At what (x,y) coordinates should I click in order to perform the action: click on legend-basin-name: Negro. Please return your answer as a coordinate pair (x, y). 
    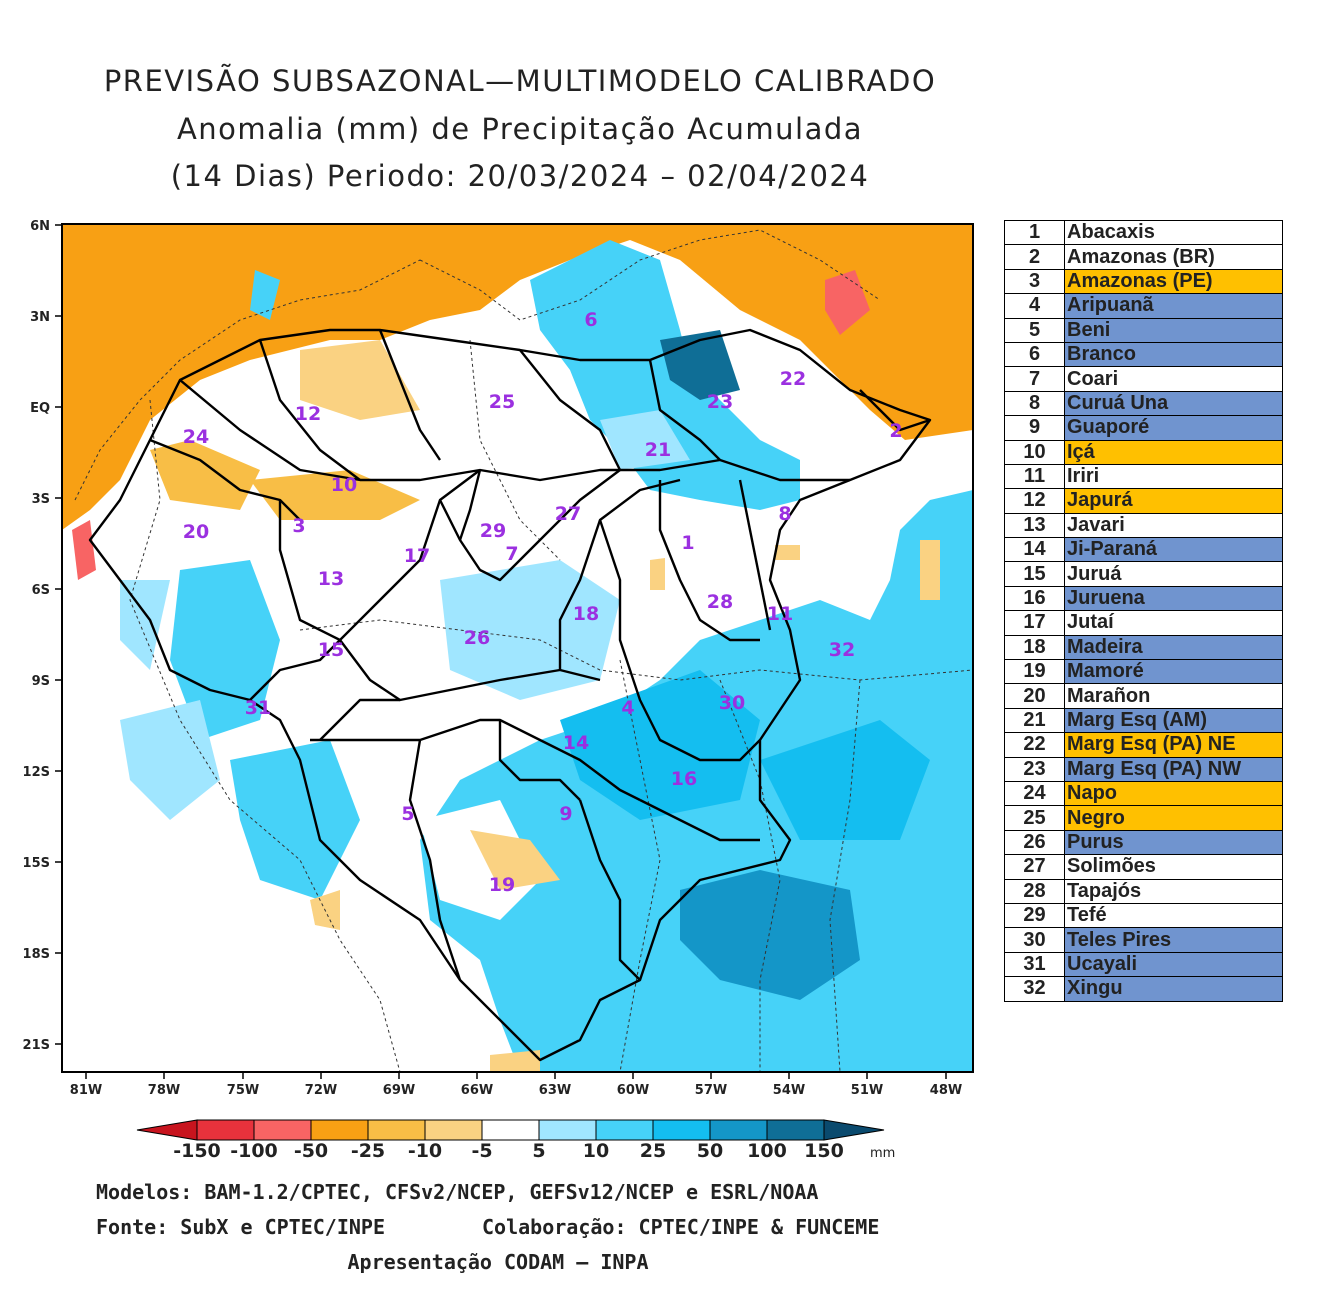
    Looking at the image, I should click on (1173, 818).